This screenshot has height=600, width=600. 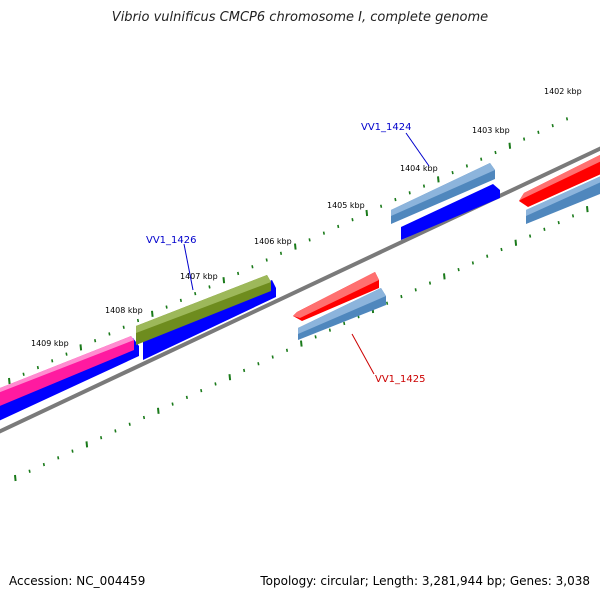 I want to click on gene-label-vv1-1426: VV1_1426, so click(x=171, y=240).